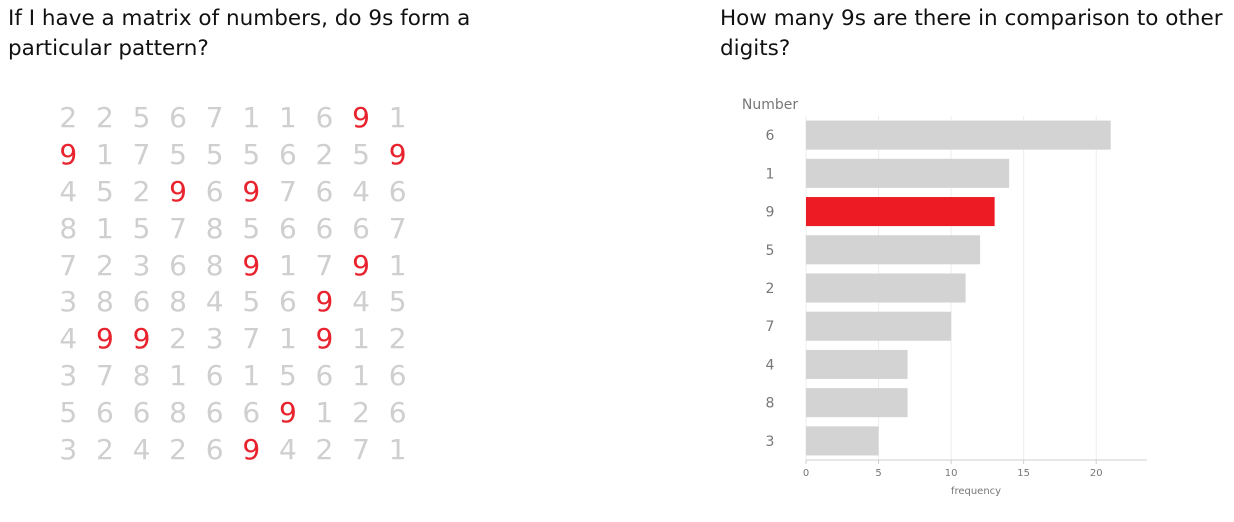  I want to click on x-tick-label: 0, so click(806, 473).